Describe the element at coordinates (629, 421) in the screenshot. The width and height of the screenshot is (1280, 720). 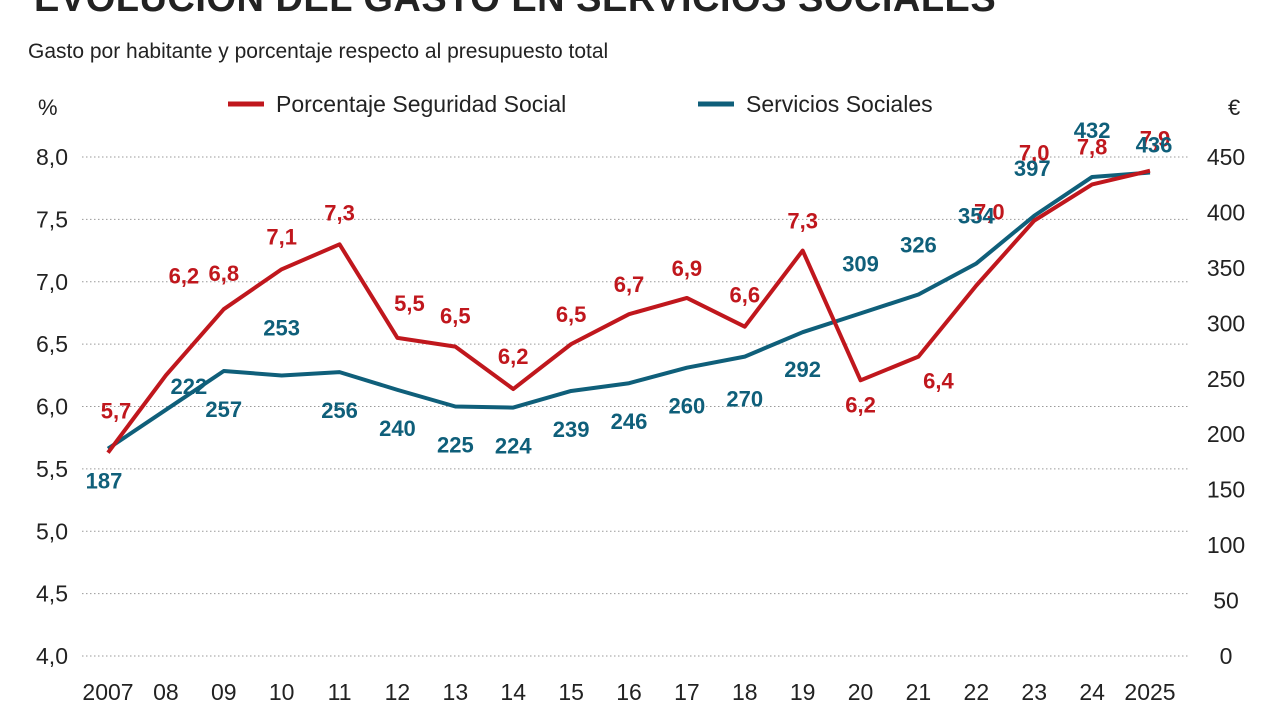
I see `data-label-servicios-sociales: 246` at that location.